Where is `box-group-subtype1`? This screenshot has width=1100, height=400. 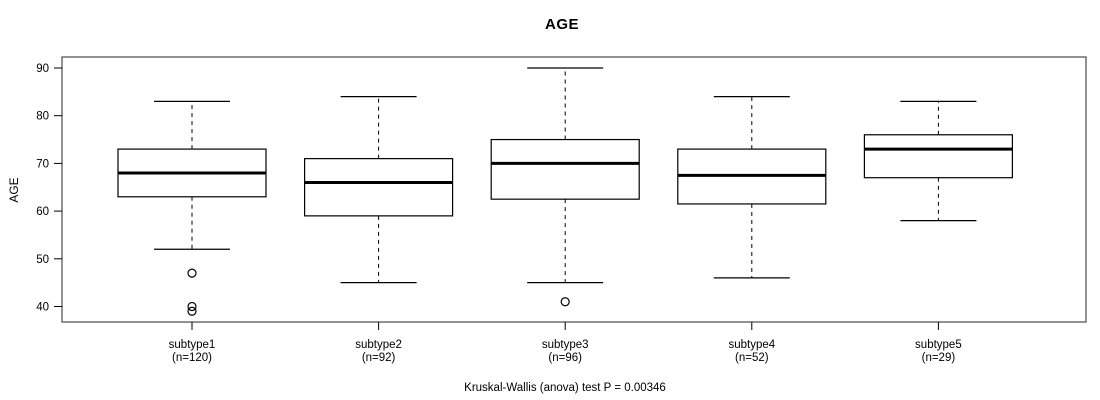
box-group-subtype1 is located at coordinates (192, 215).